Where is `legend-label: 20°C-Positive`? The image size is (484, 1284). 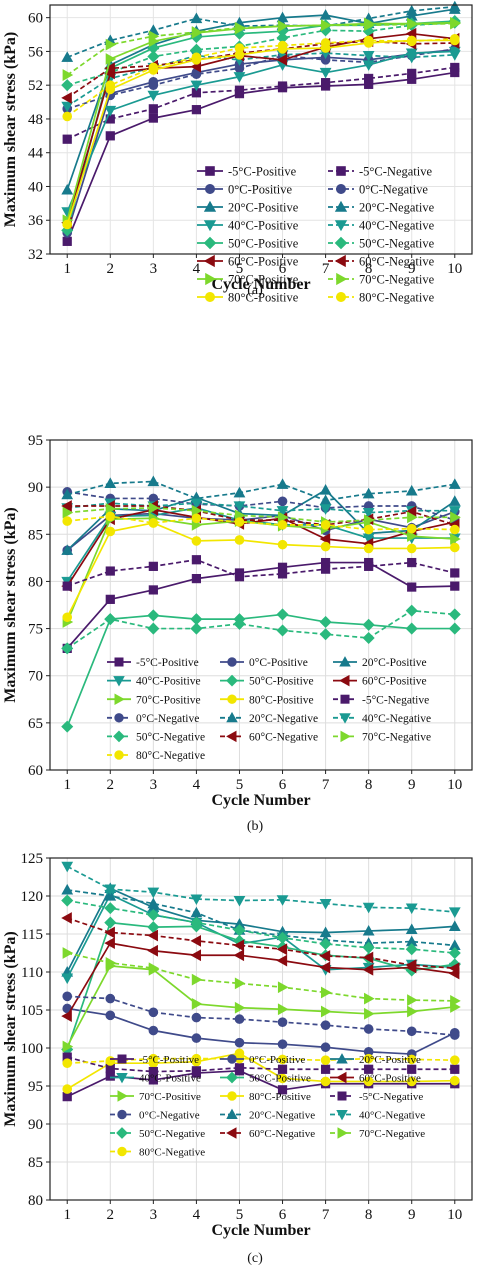 legend-label: 20°C-Positive is located at coordinates (394, 663).